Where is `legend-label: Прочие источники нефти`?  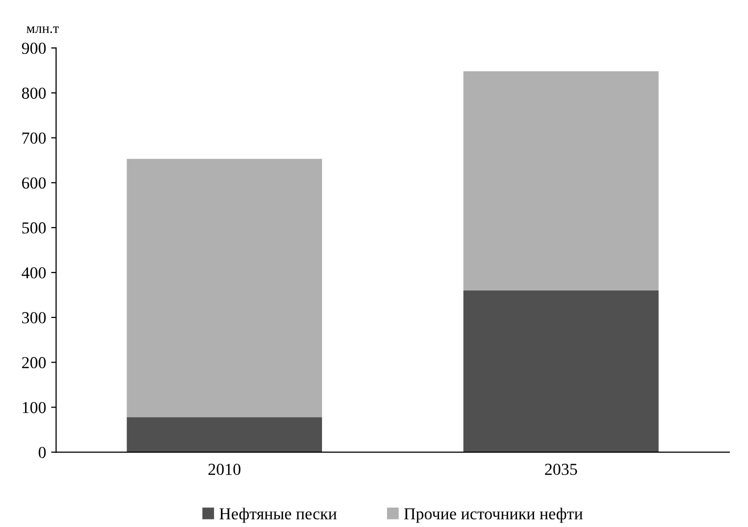 legend-label: Прочие источники нефти is located at coordinates (493, 515).